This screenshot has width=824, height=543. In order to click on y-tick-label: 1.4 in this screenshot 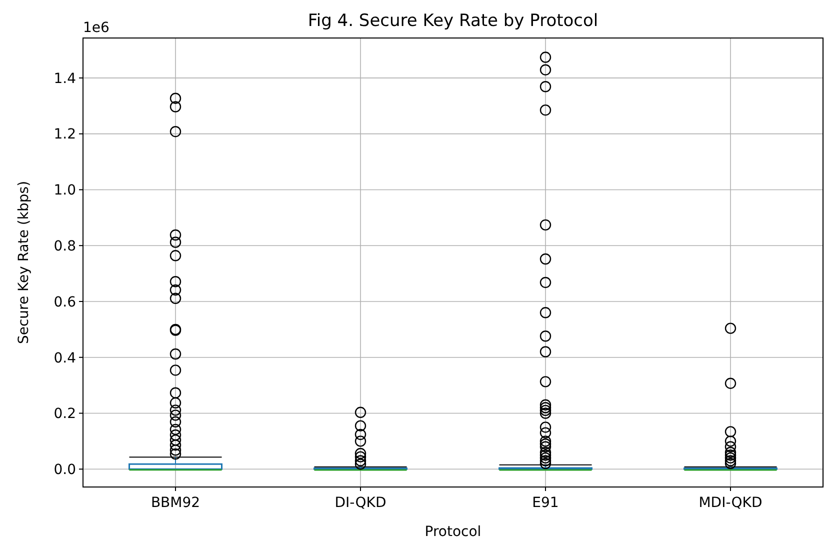, I will do `click(65, 78)`.